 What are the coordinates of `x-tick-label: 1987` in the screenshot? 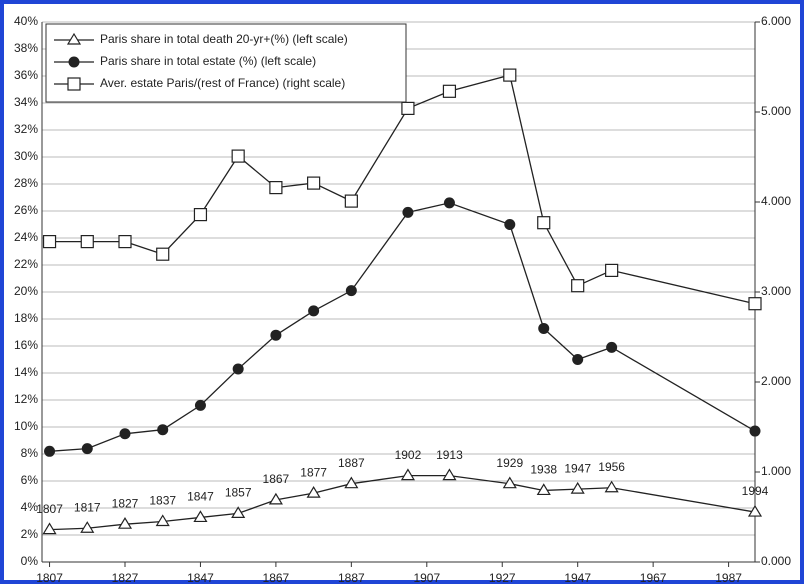 It's located at (728, 577).